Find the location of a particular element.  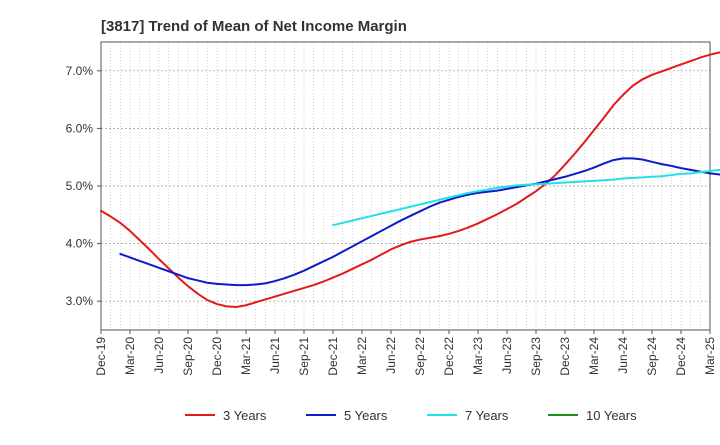

x-tick-label: Mar-21 is located at coordinates (246, 356).